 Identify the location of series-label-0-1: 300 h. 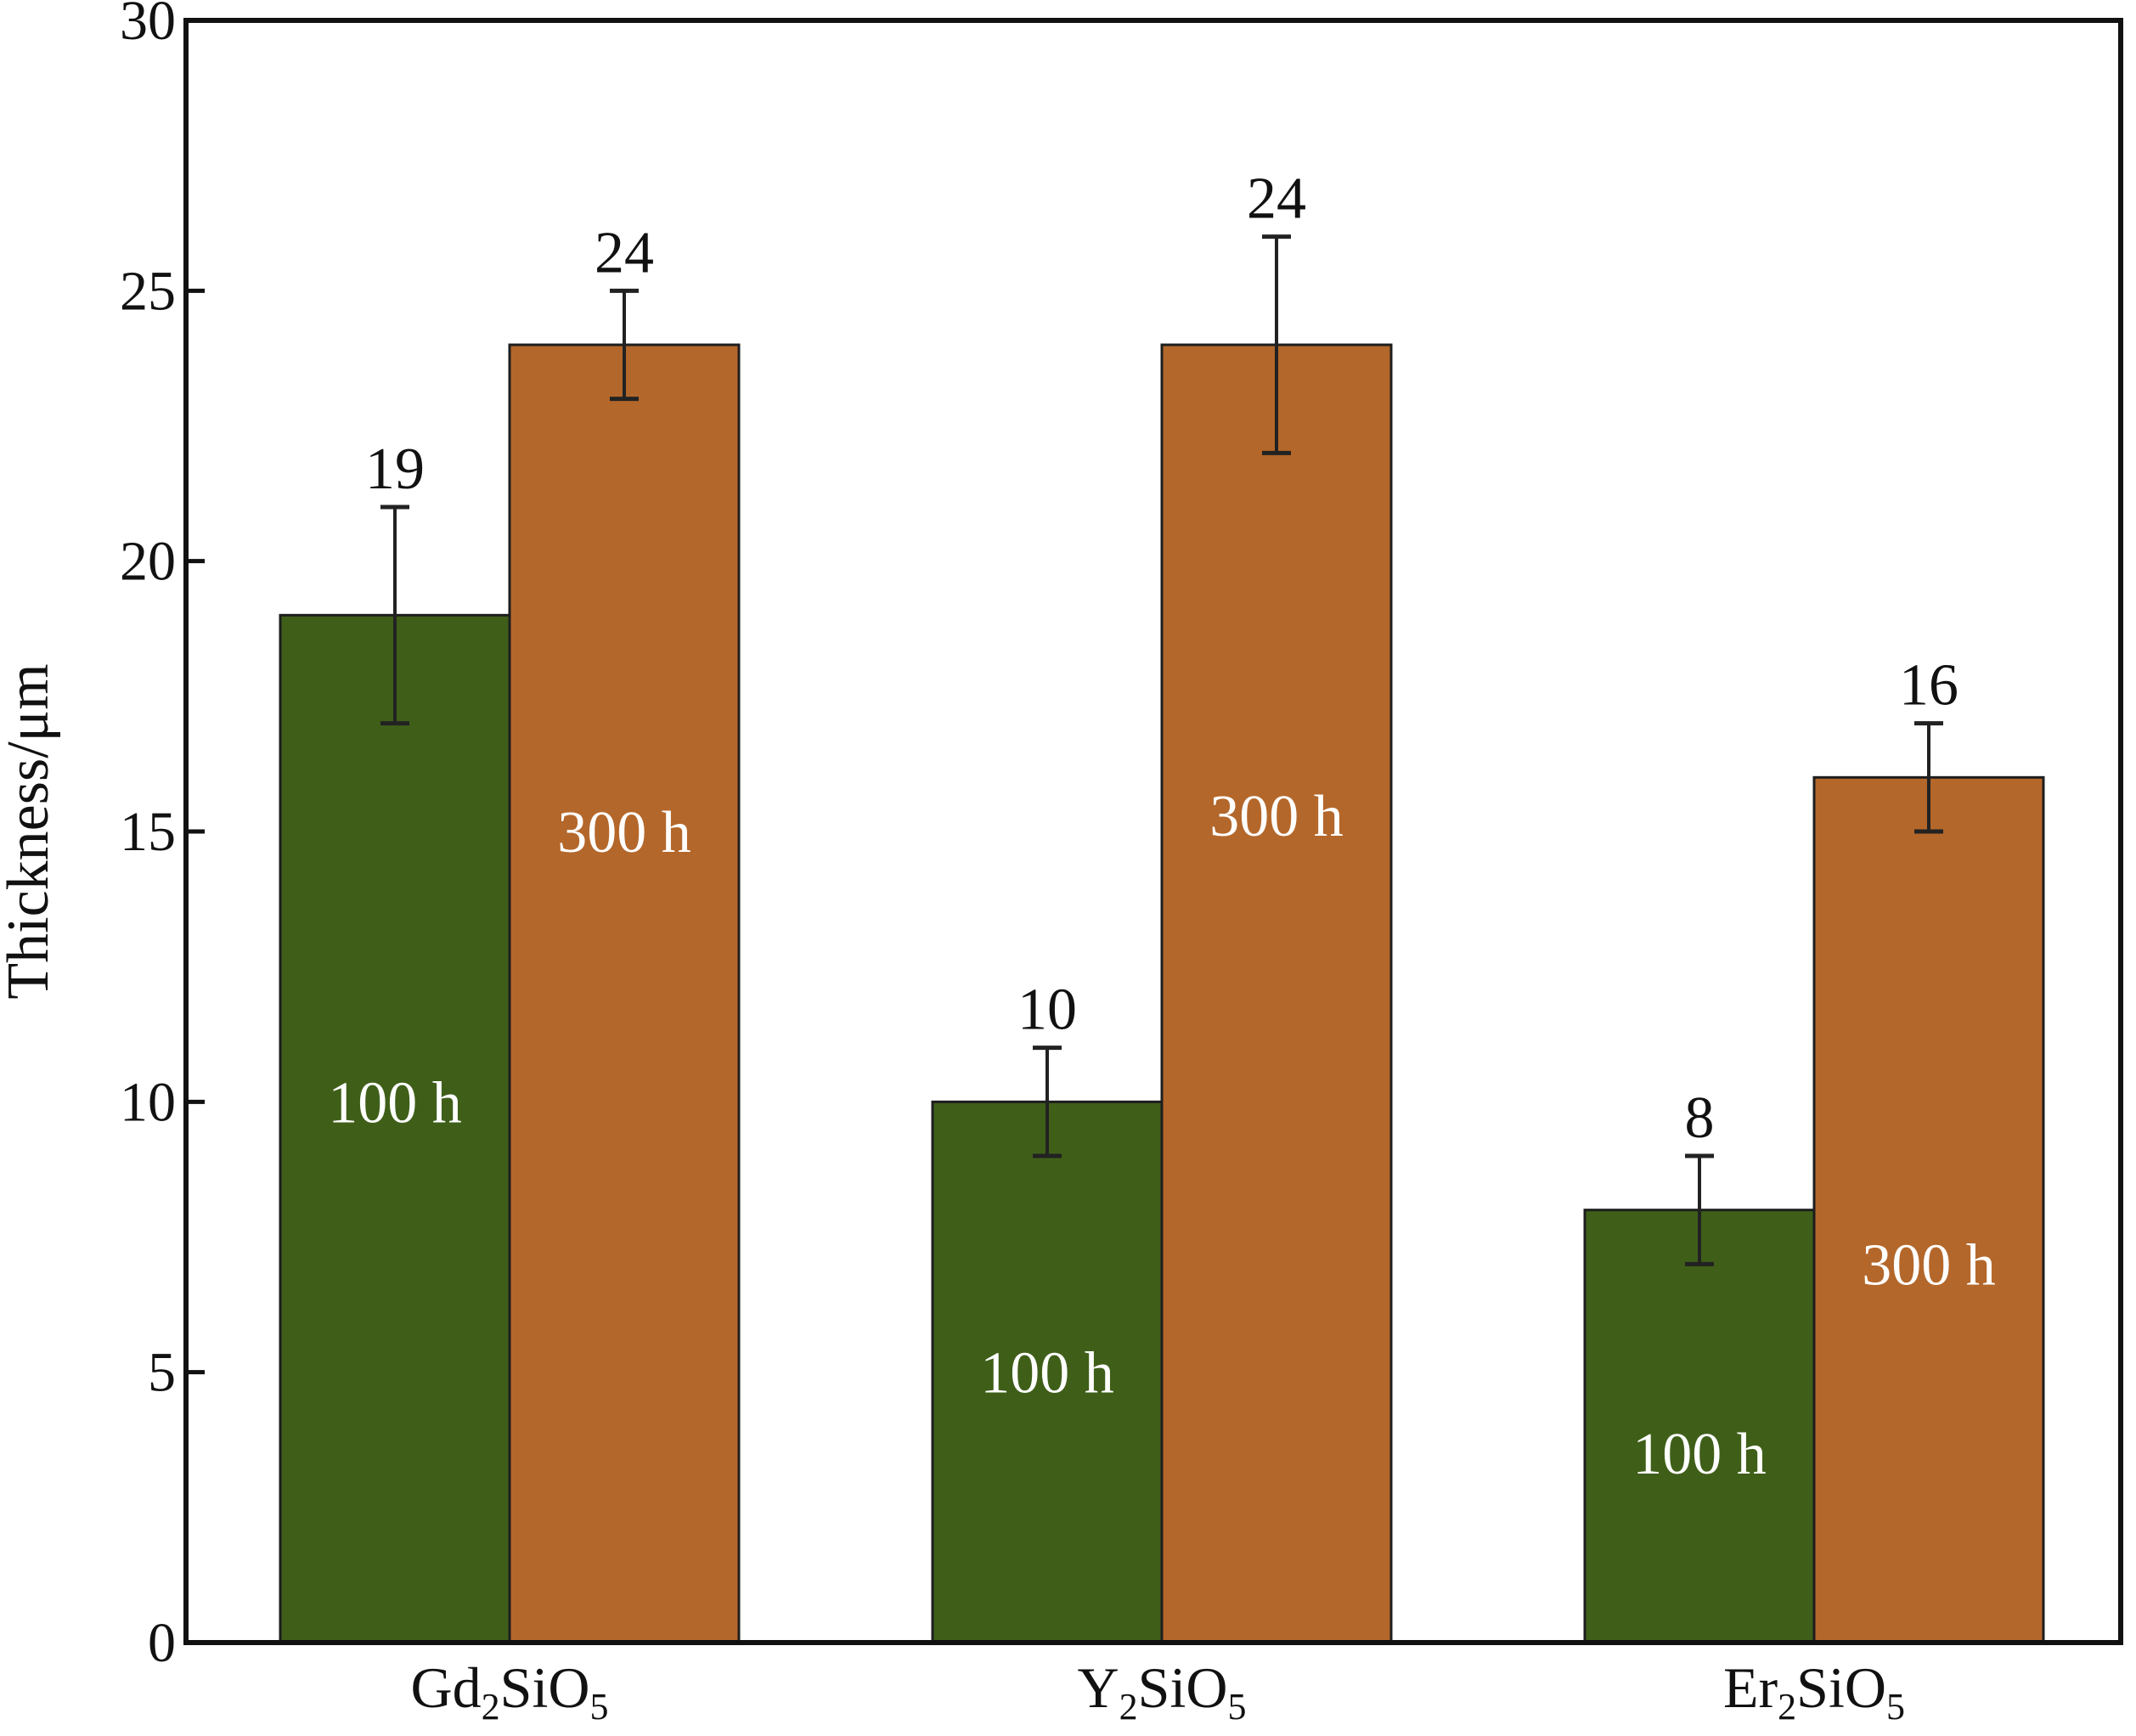
(624, 832).